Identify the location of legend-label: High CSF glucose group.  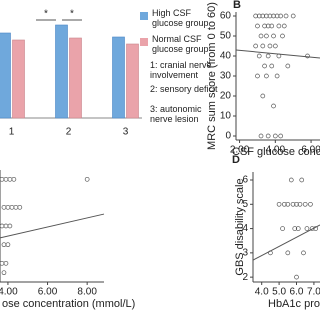
(180, 18).